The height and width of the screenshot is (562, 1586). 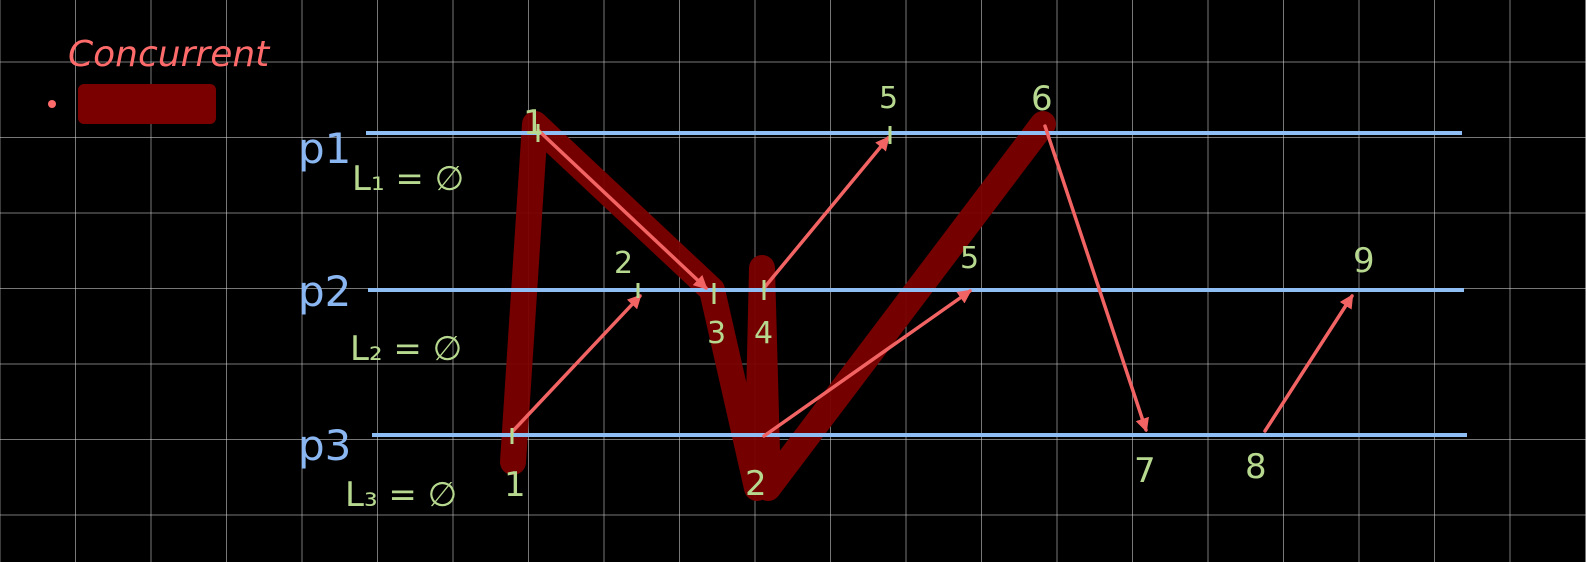 What do you see at coordinates (763, 333) in the screenshot?
I see `event-label: 4` at bounding box center [763, 333].